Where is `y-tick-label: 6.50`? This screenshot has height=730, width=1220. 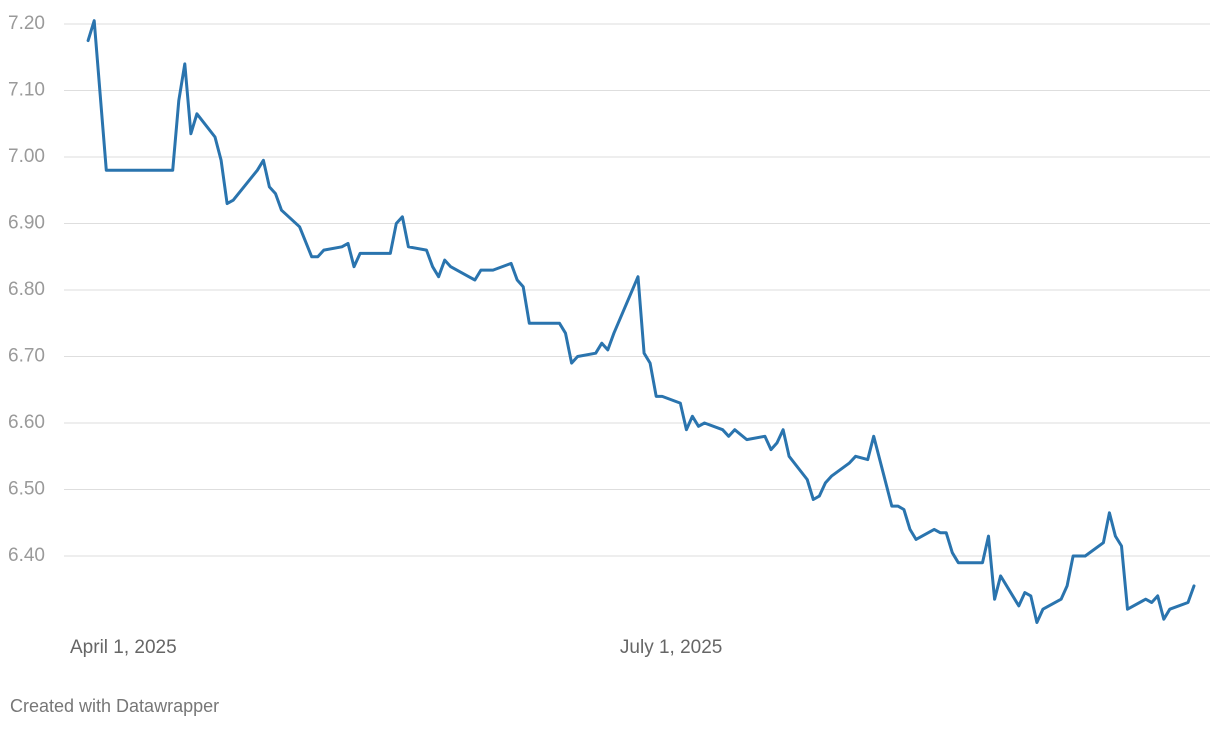 y-tick-label: 6.50 is located at coordinates (26, 489).